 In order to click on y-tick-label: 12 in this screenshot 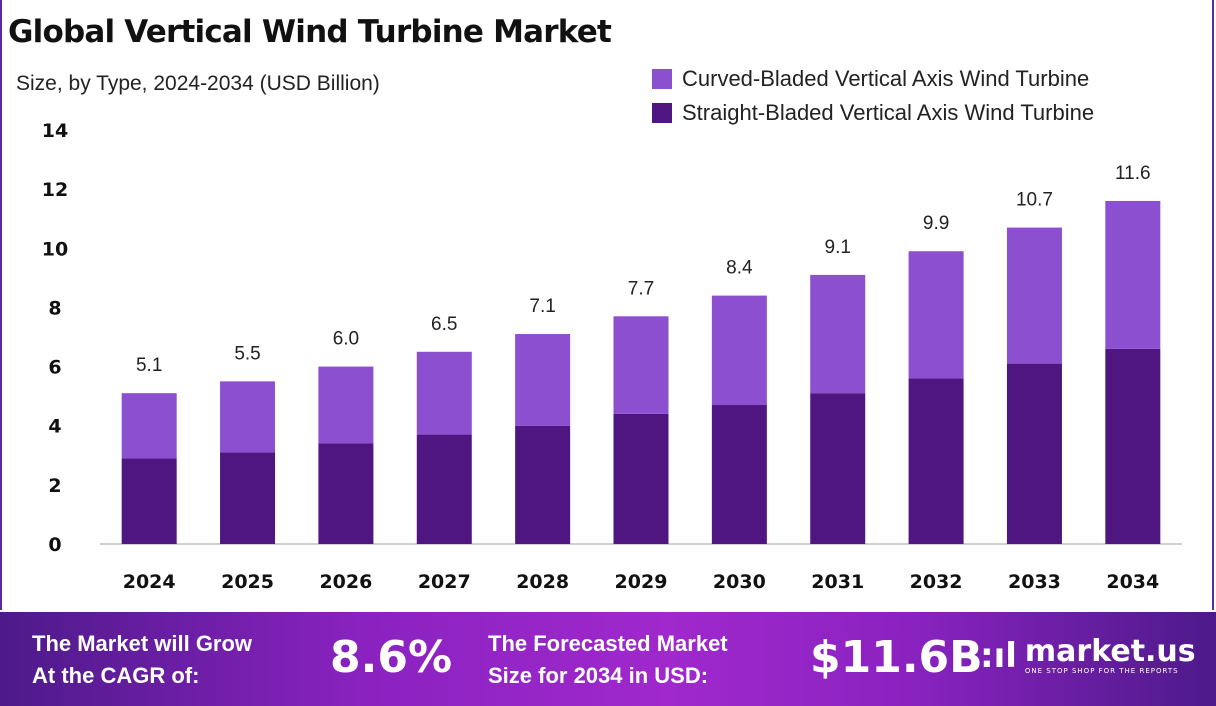, I will do `click(55, 190)`.